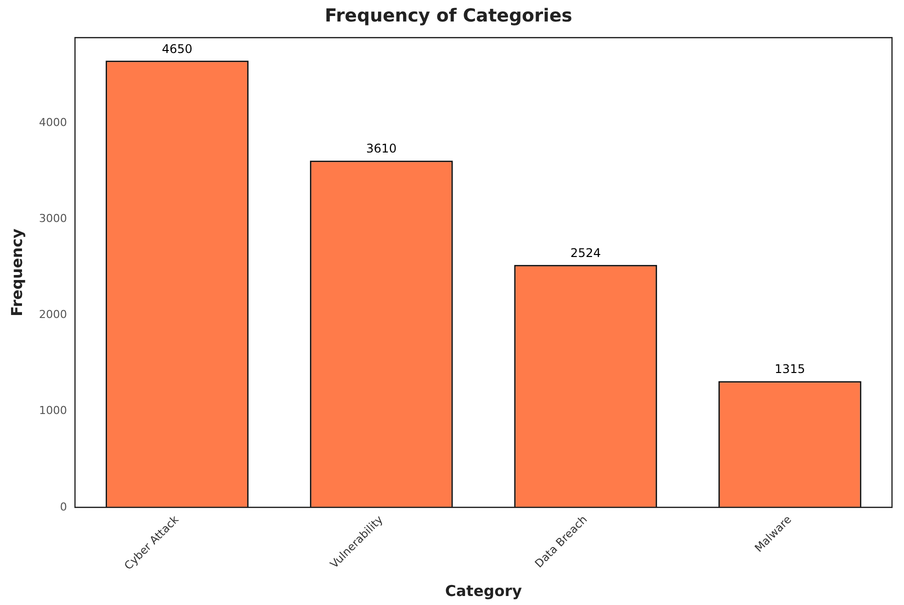 Image resolution: width=904 pixels, height=605 pixels. I want to click on data-label: 3610, so click(381, 149).